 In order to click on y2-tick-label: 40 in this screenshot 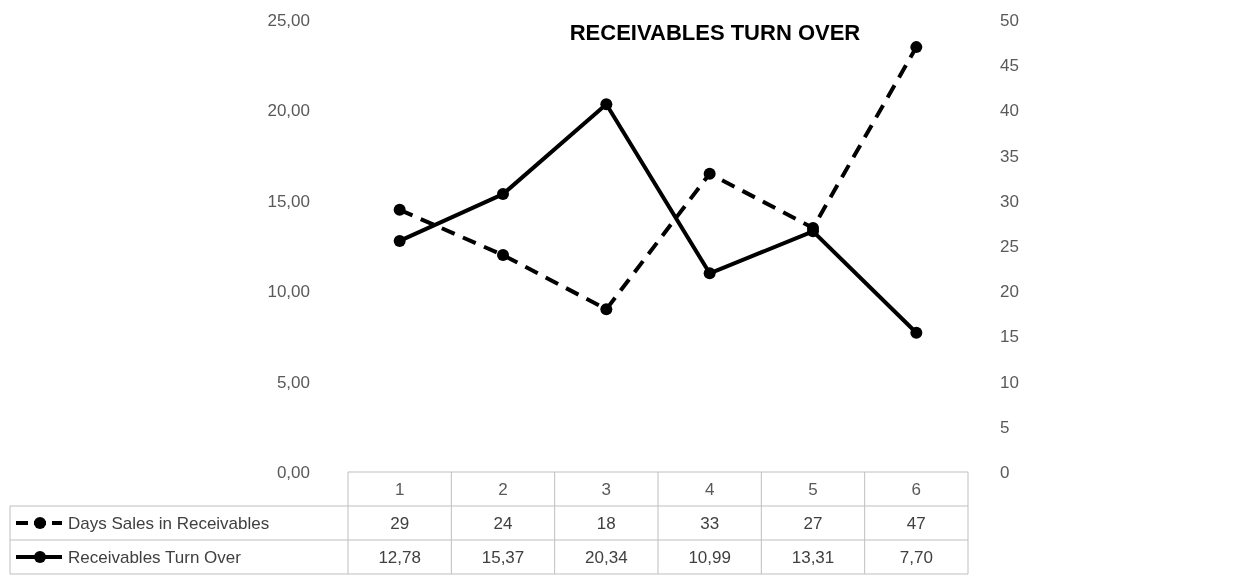, I will do `click(1009, 111)`.